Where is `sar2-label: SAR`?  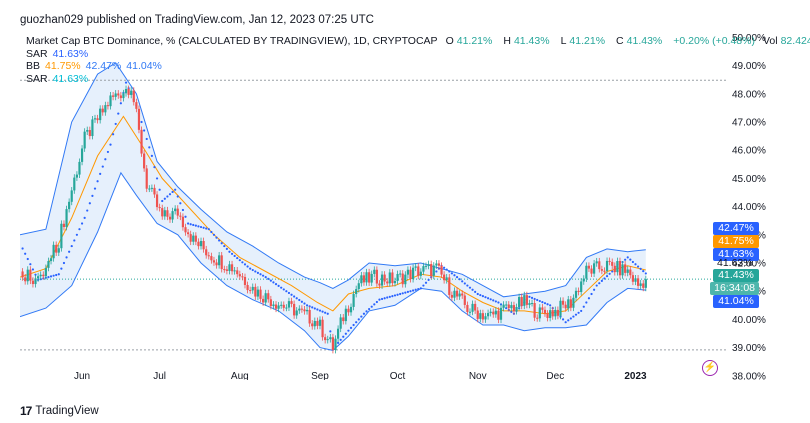 sar2-label: SAR is located at coordinates (37, 78).